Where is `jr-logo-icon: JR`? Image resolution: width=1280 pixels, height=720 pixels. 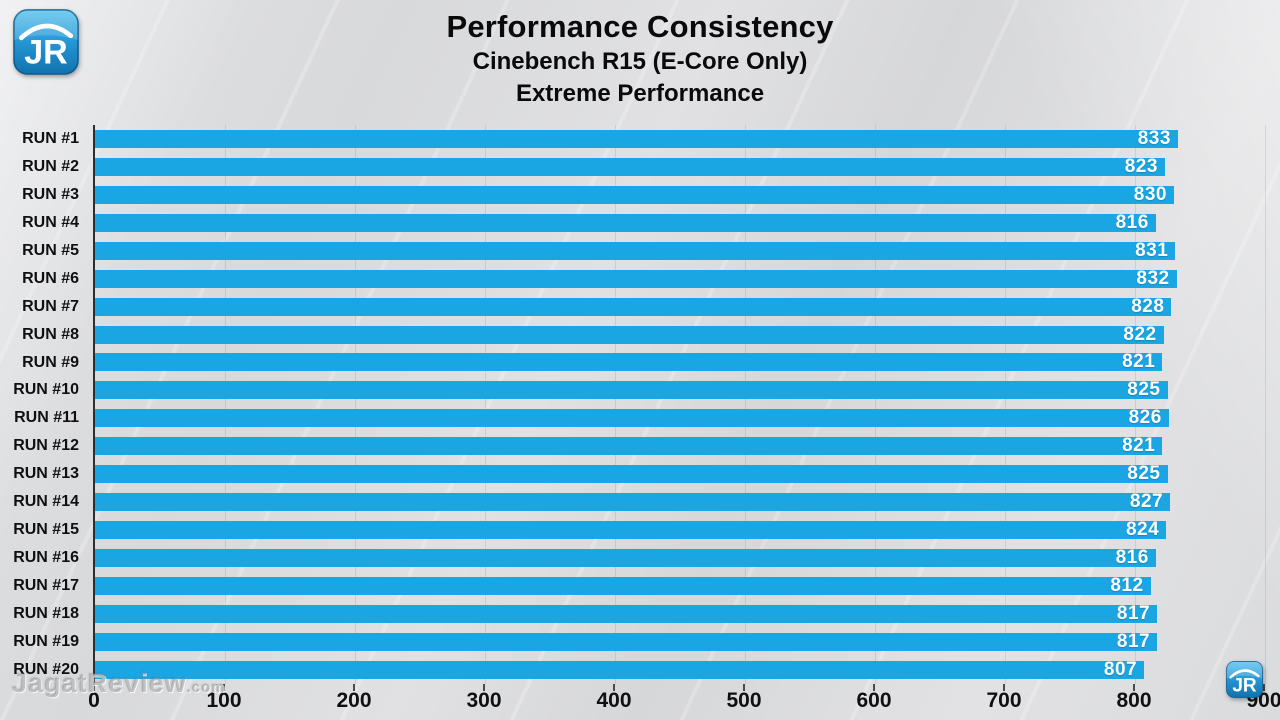 jr-logo-icon: JR is located at coordinates (1244, 679).